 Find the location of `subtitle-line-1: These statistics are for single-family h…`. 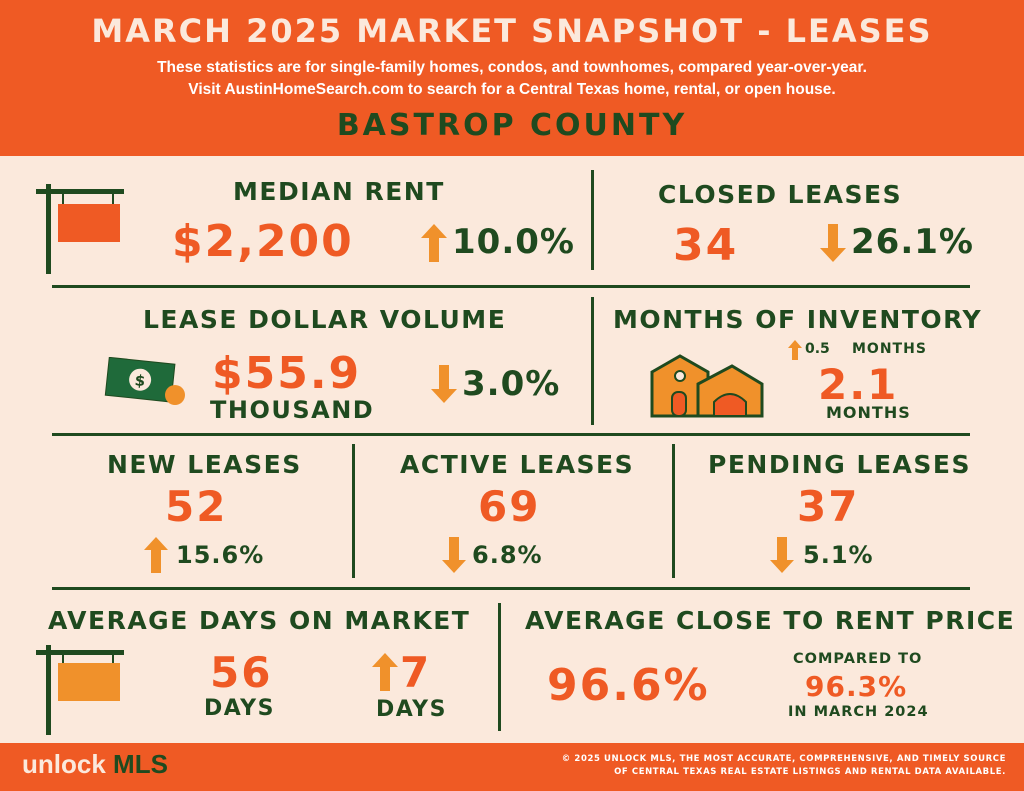

subtitle-line-1: These statistics are for single-family h… is located at coordinates (512, 67).